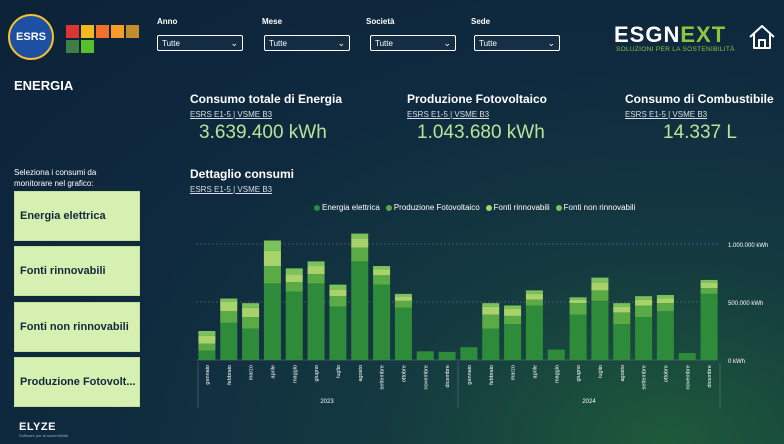 This screenshot has width=784, height=444. What do you see at coordinates (307, 43) in the screenshot?
I see `filter-mese-select: Tutte ⌄` at bounding box center [307, 43].